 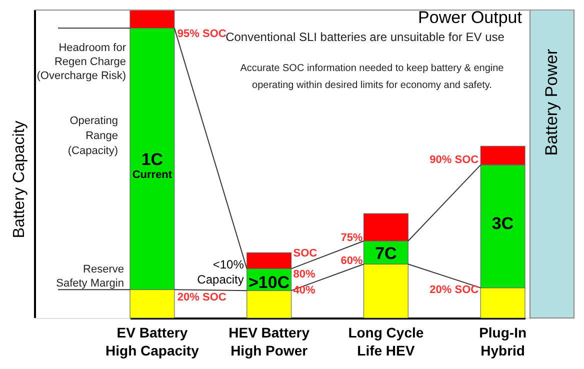 What do you see at coordinates (386, 341) in the screenshot?
I see `x-tick-label: Long Cycle Life HEV` at bounding box center [386, 341].